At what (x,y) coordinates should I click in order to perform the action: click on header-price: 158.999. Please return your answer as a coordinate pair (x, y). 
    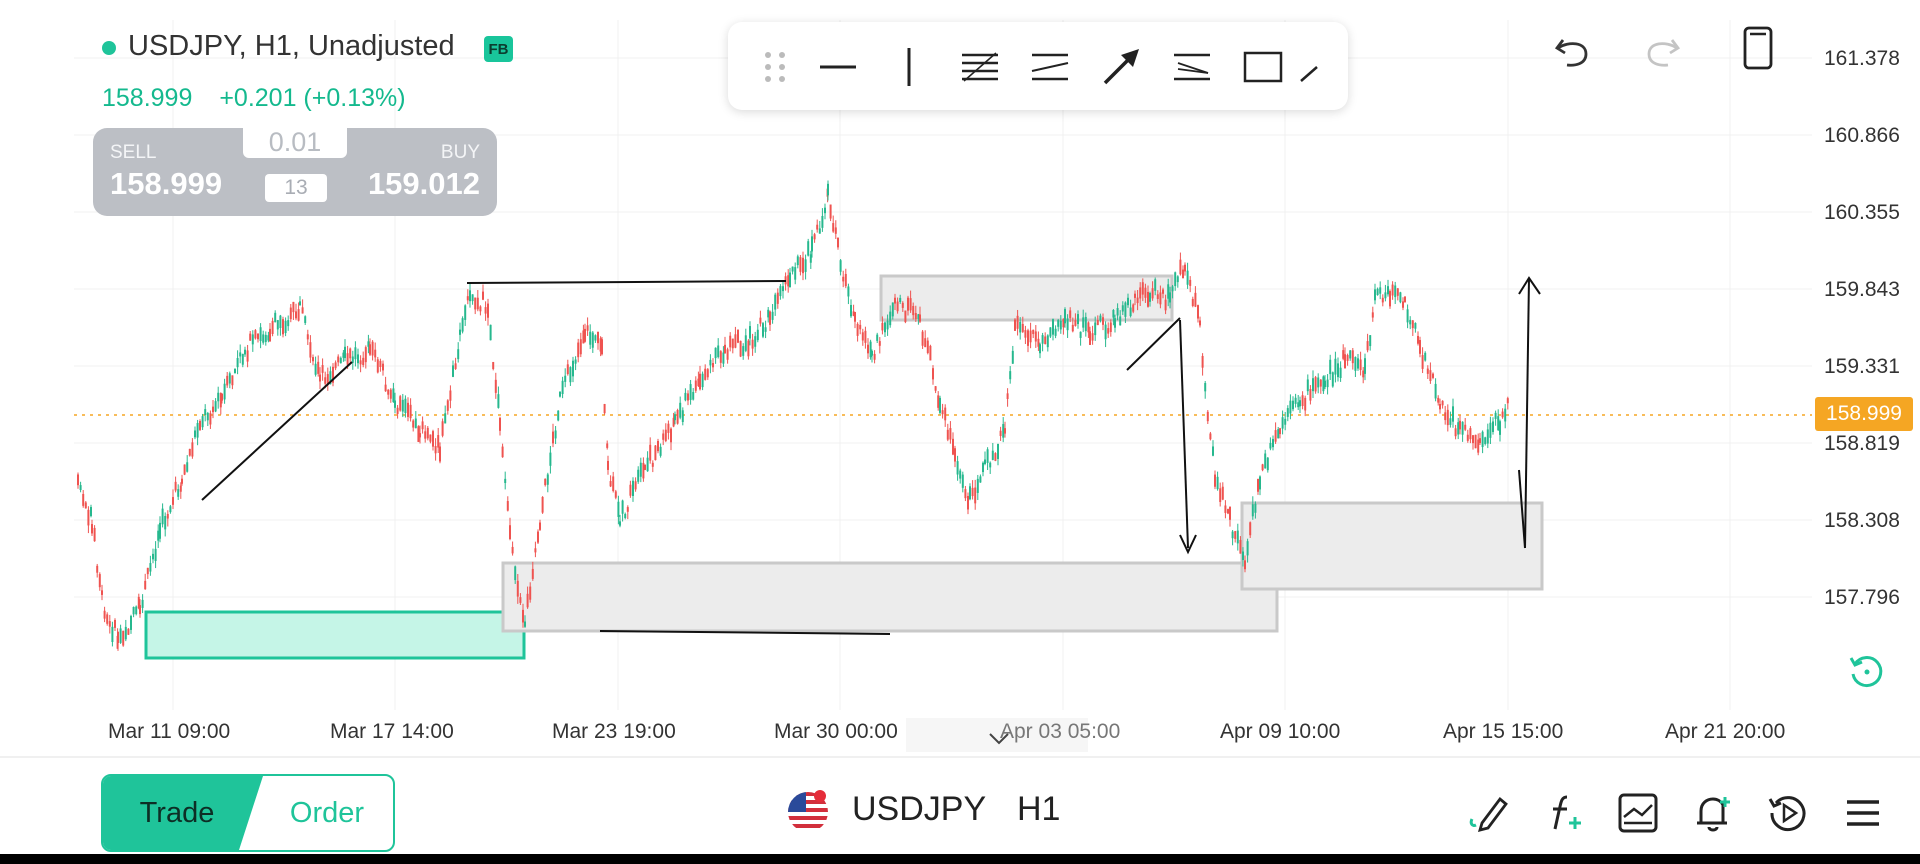
    Looking at the image, I should click on (147, 98).